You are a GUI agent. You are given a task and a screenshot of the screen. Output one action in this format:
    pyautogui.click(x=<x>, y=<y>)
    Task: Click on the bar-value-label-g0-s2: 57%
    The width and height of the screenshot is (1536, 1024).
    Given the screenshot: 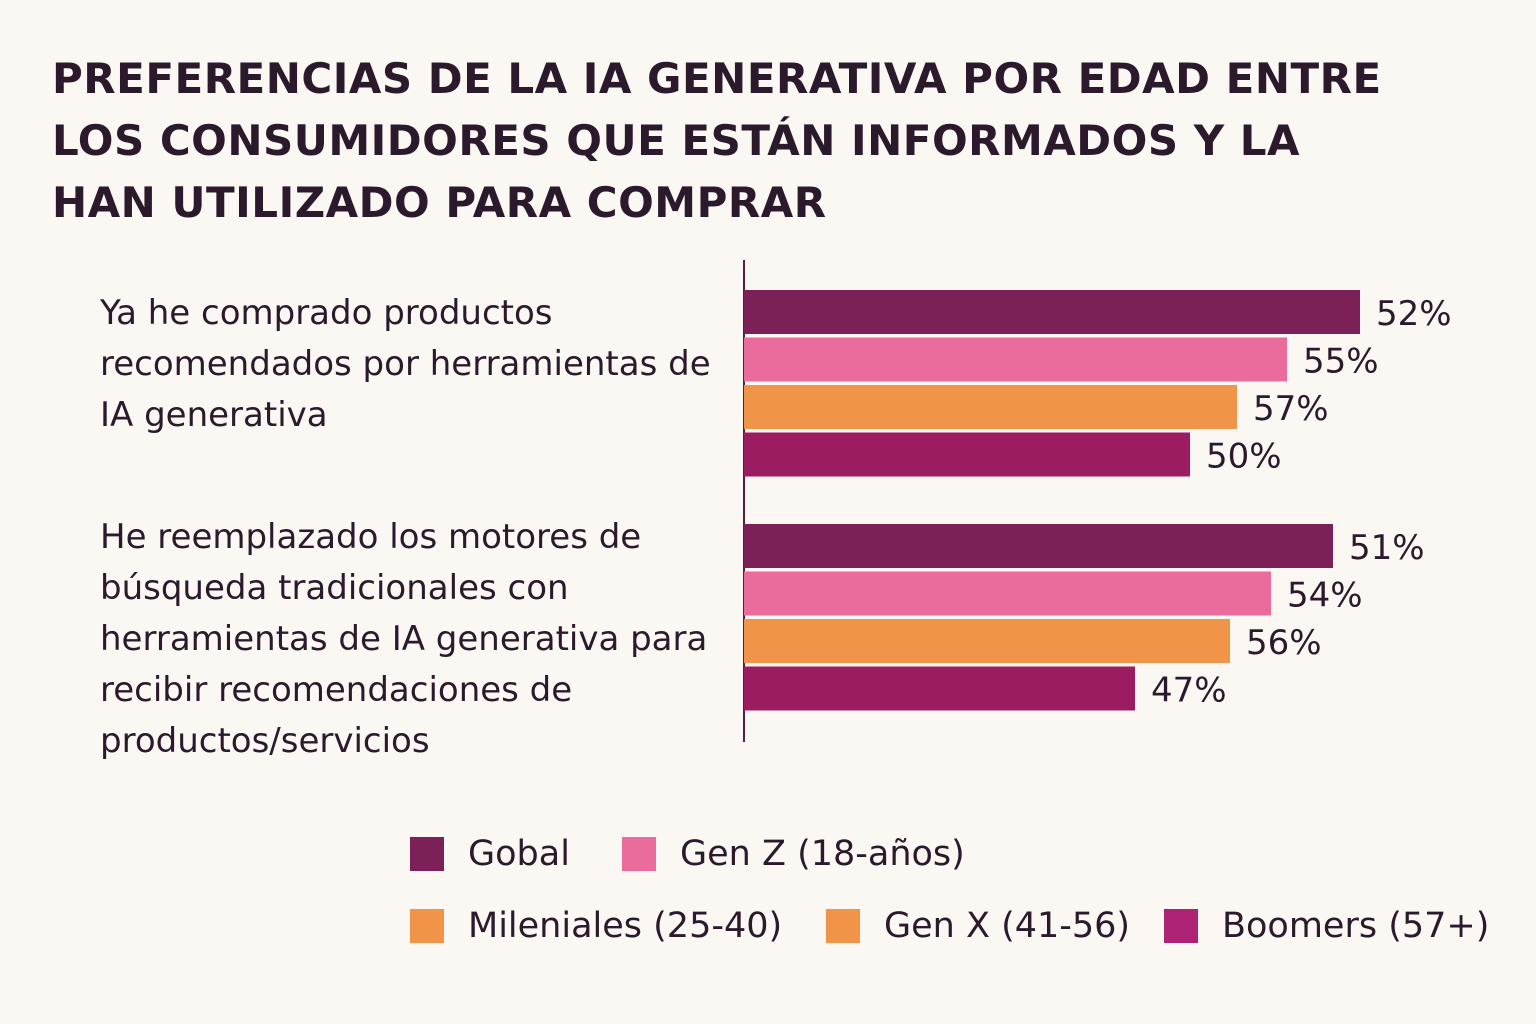 What is the action you would take?
    pyautogui.click(x=1291, y=409)
    